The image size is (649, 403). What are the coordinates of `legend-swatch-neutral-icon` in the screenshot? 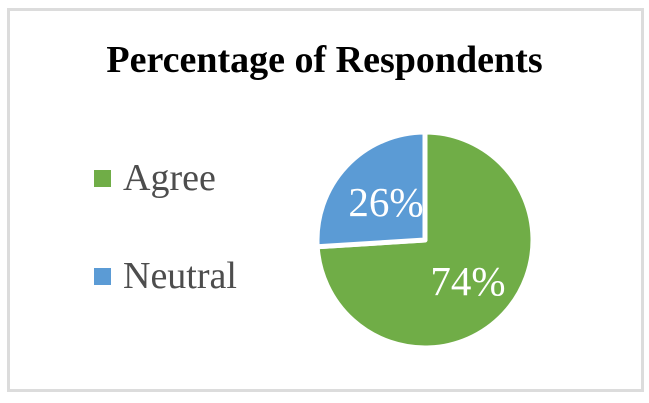 It's located at (102, 276).